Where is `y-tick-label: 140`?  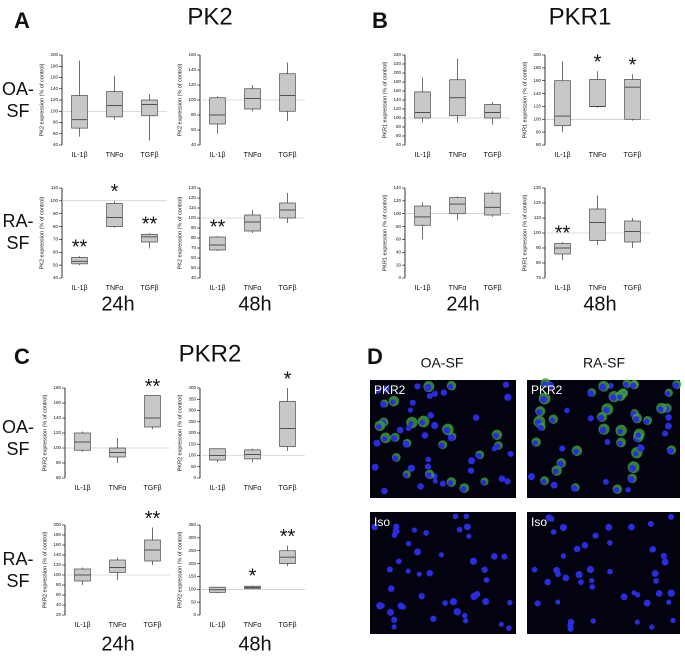 y-tick-label: 140 is located at coordinates (57, 417).